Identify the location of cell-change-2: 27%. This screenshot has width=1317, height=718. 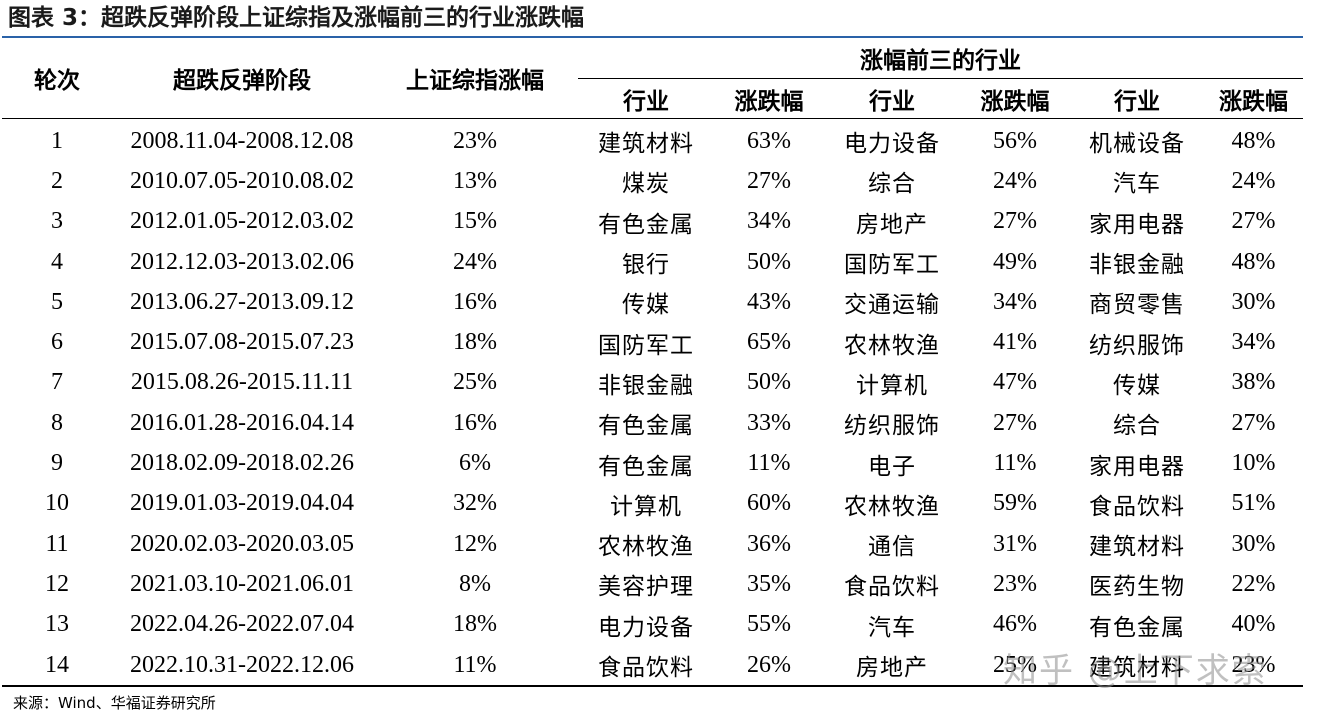
(1015, 221).